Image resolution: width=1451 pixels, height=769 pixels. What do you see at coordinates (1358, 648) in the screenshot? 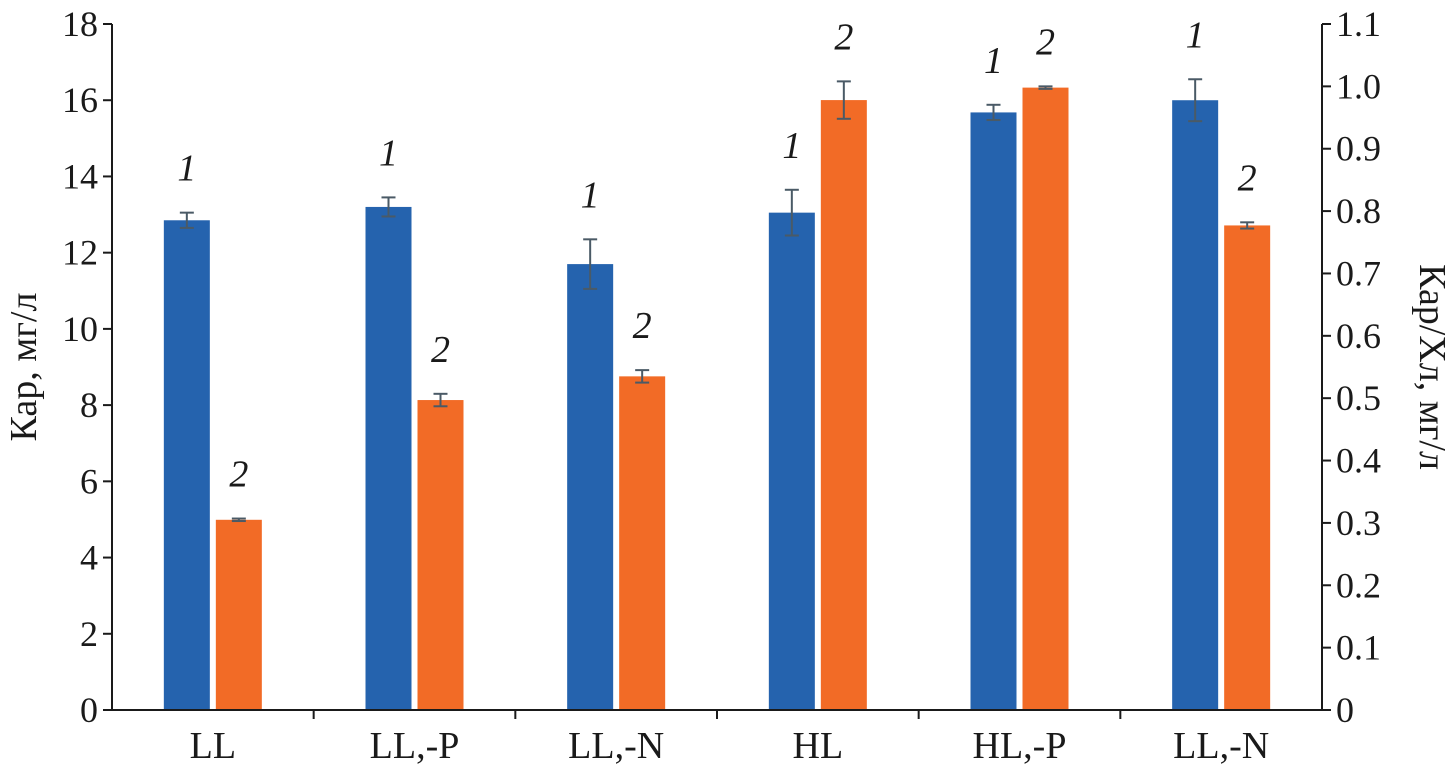
I see `y2-tick-label-1: 0.1` at bounding box center [1358, 648].